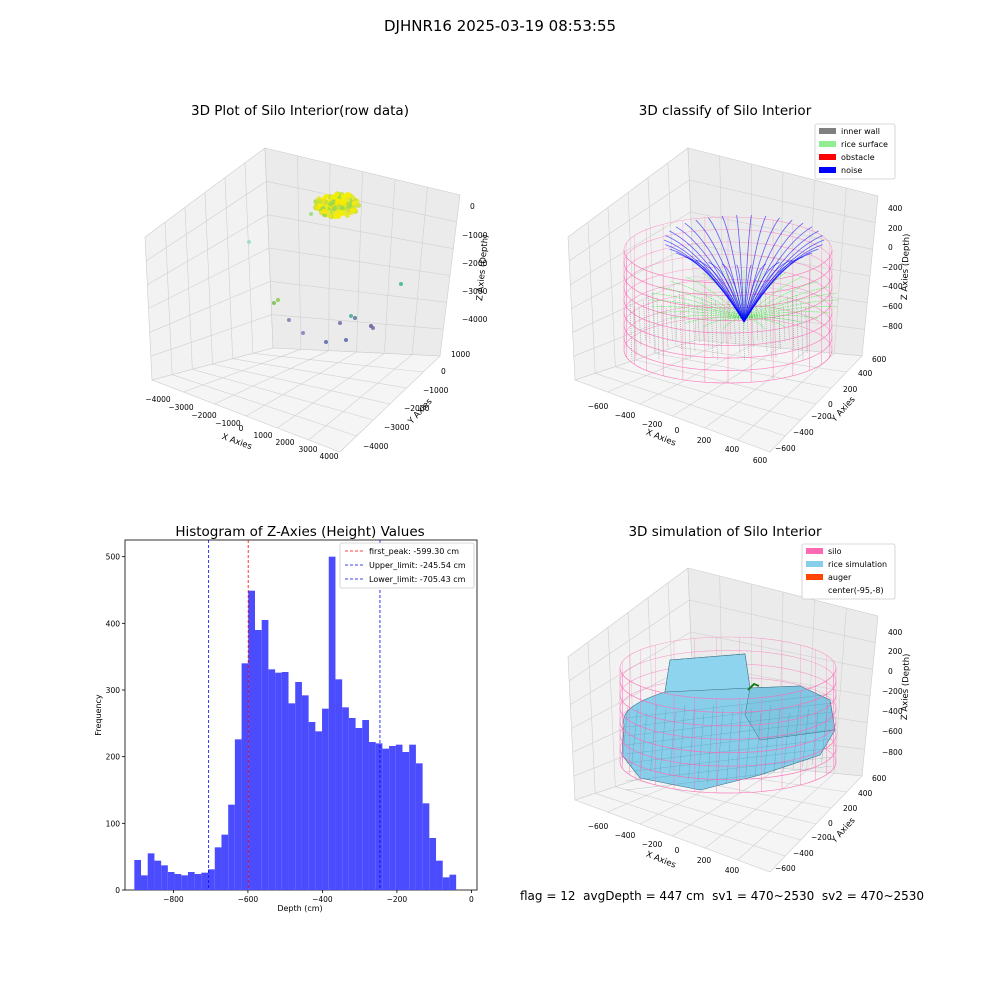 The height and width of the screenshot is (1000, 1000). Describe the element at coordinates (864, 144) in the screenshot. I see `legend-label: rice surface` at that location.